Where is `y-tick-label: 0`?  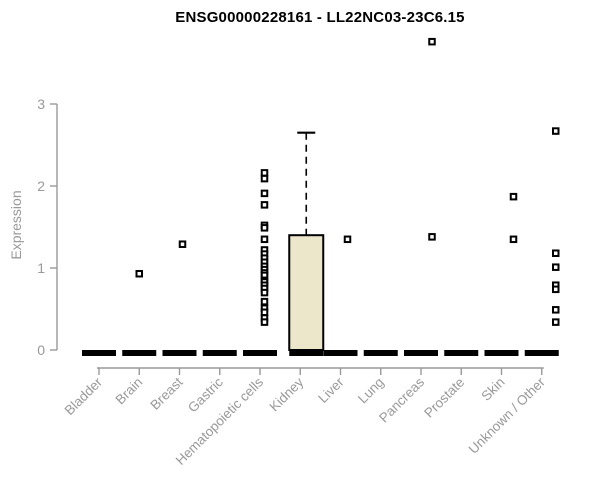
y-tick-label: 0 is located at coordinates (41, 350).